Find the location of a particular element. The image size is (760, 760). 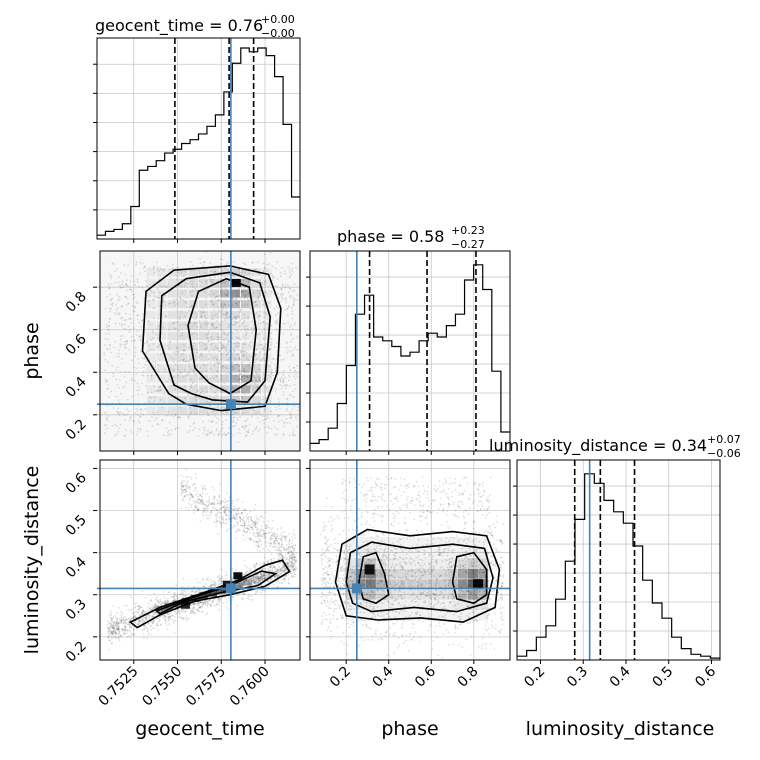

panel-phase-hist: phase = 0.58 +0.23 −0.27 is located at coordinates (408, 339).